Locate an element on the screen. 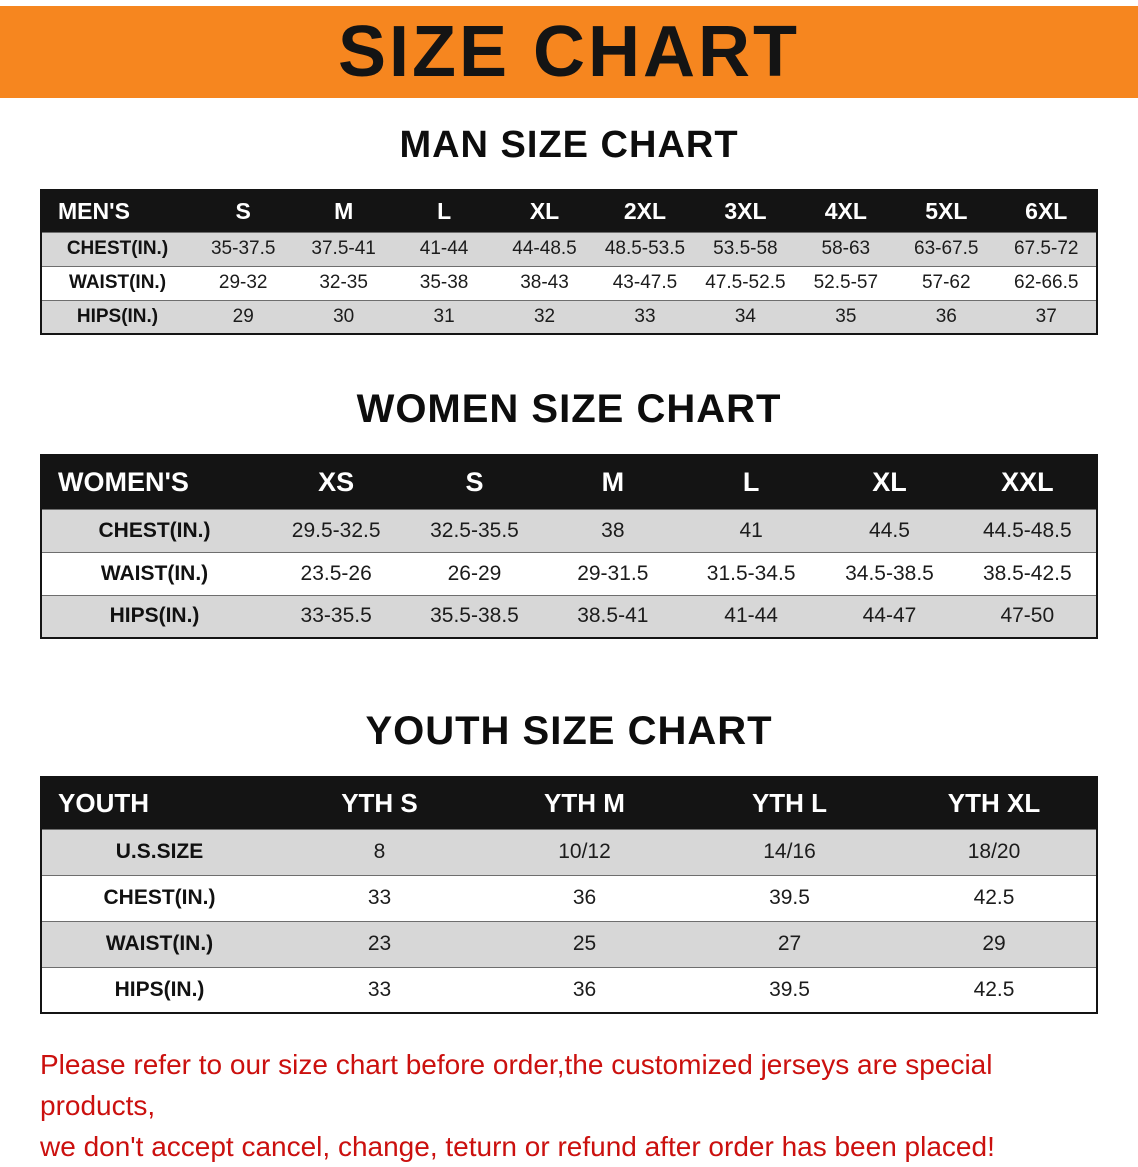 The image size is (1138, 1167). size-cell: 23.5-26 is located at coordinates (336, 573).